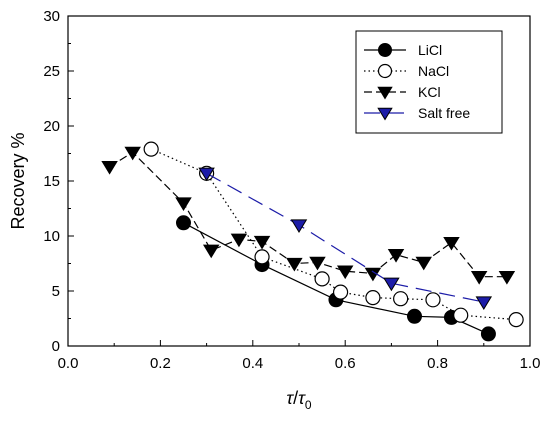  I want to click on legend-marker-licl, so click(385, 50).